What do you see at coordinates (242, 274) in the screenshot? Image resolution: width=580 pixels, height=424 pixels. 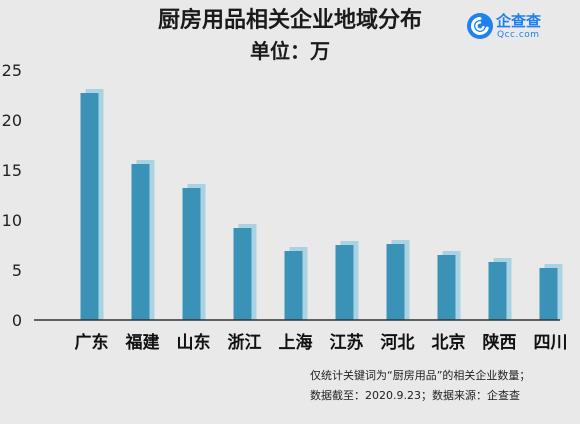 I see `bar-浙江` at bounding box center [242, 274].